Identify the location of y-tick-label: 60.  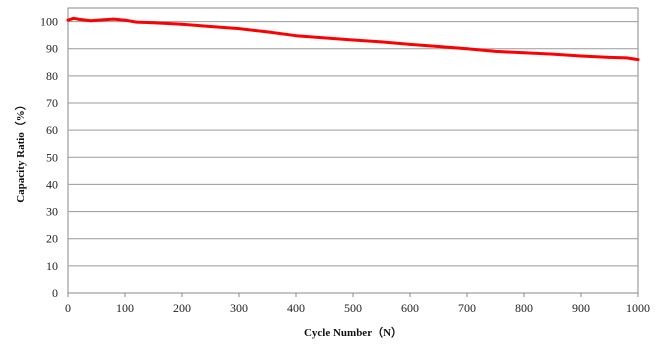
(52, 130).